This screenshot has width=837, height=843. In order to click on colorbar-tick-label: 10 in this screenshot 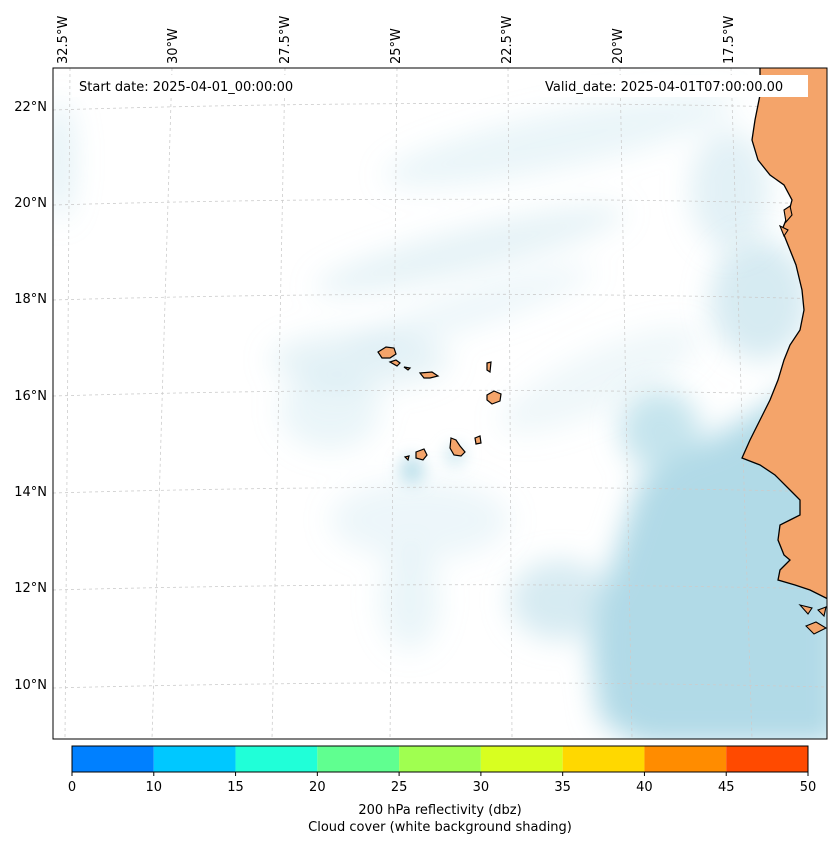, I will do `click(154, 787)`.